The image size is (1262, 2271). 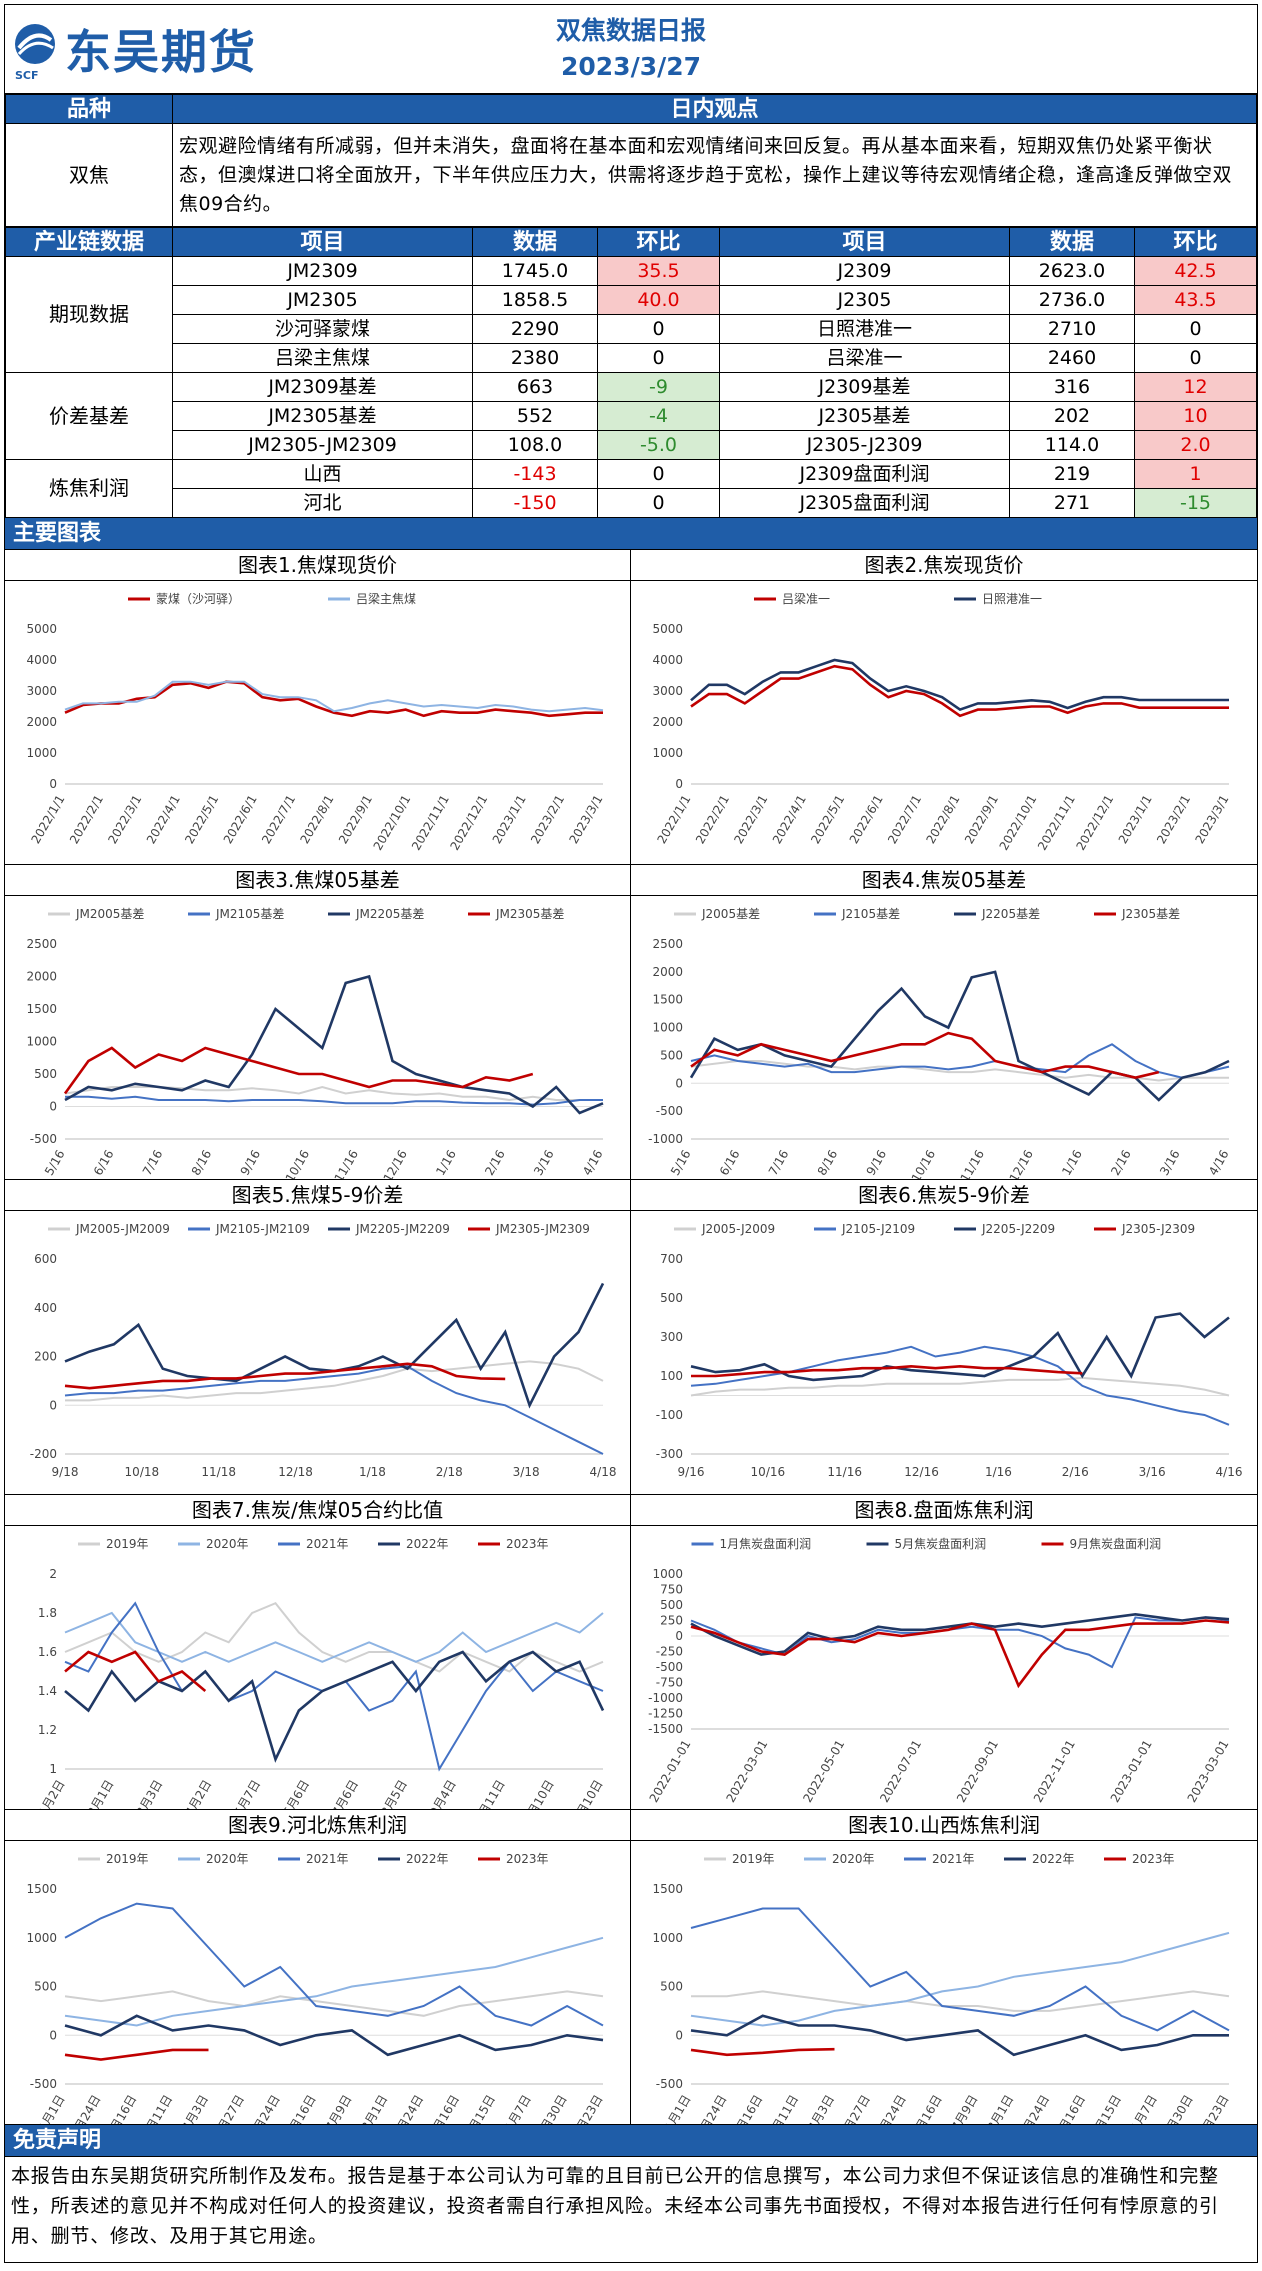 What do you see at coordinates (669, 1454) in the screenshot?
I see `y-tick-label: -300` at bounding box center [669, 1454].